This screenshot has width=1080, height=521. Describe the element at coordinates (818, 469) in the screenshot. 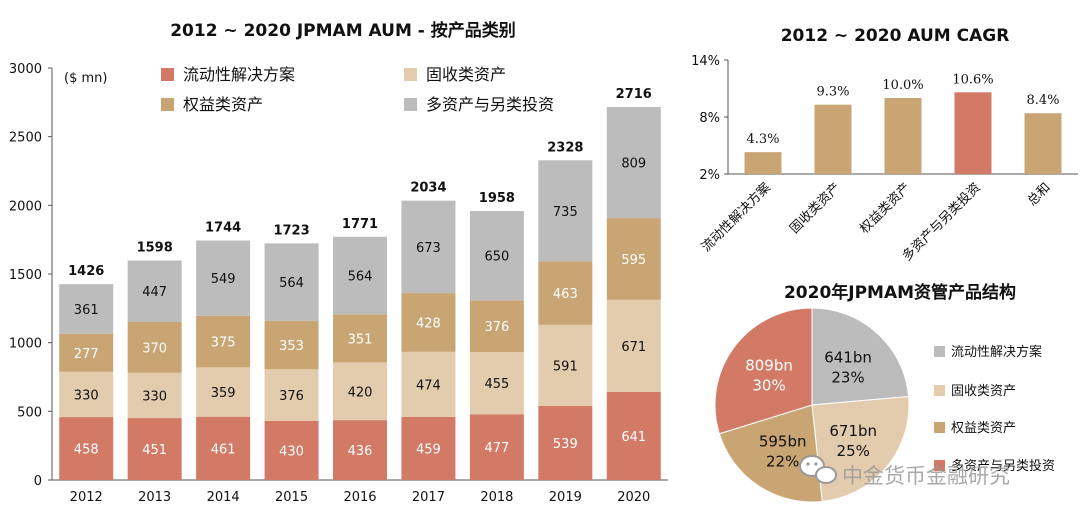

I see `wechat-icon` at that location.